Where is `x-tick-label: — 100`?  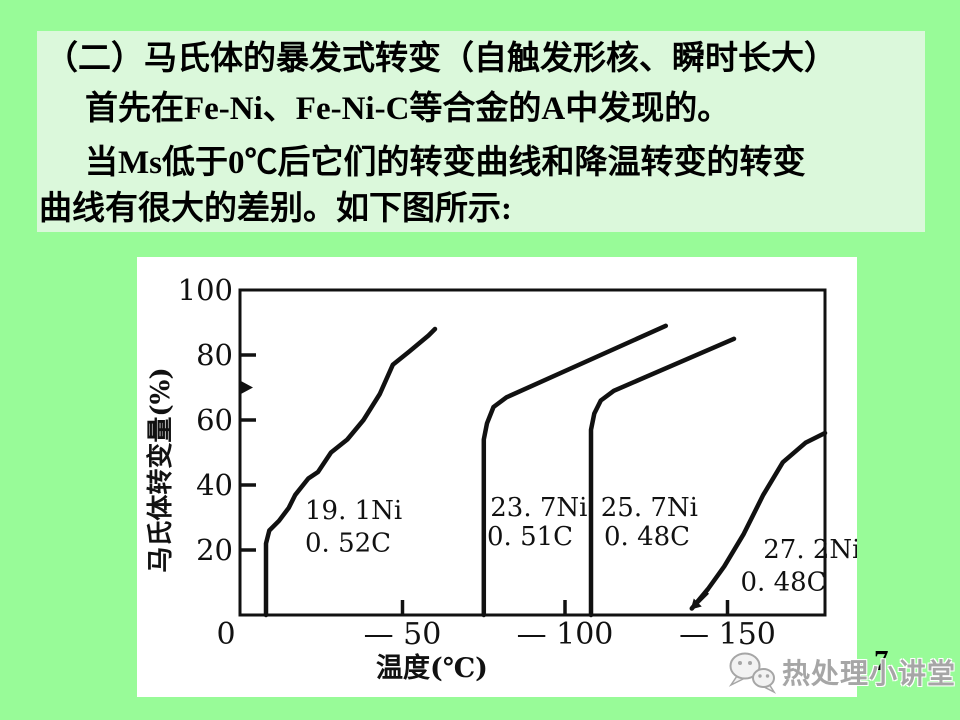
x-tick-label: — 100 is located at coordinates (565, 634).